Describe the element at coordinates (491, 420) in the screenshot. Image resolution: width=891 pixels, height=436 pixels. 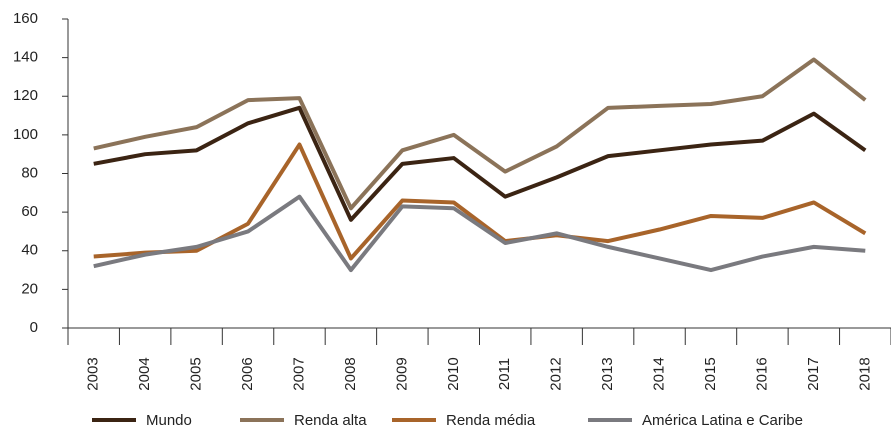
I see `legend-label: Renda média` at that location.